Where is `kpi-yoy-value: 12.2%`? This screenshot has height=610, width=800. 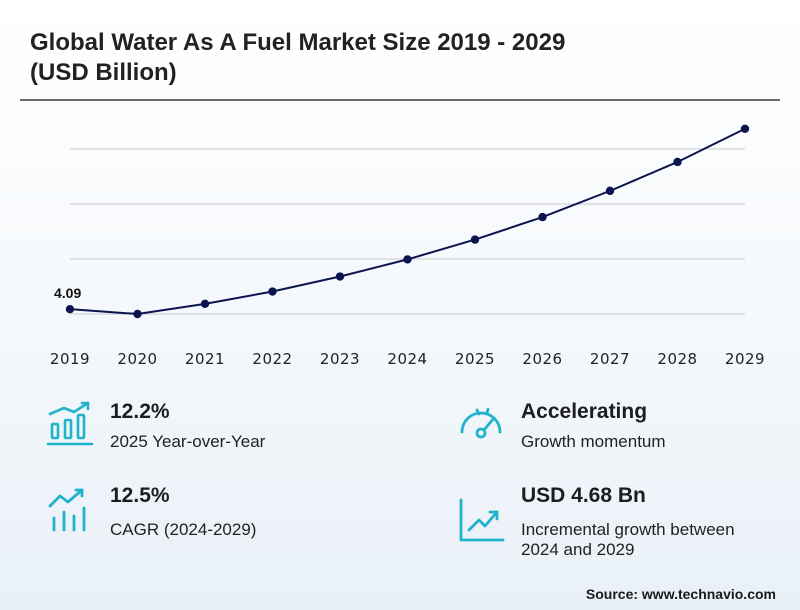
kpi-yoy-value: 12.2% is located at coordinates (140, 411).